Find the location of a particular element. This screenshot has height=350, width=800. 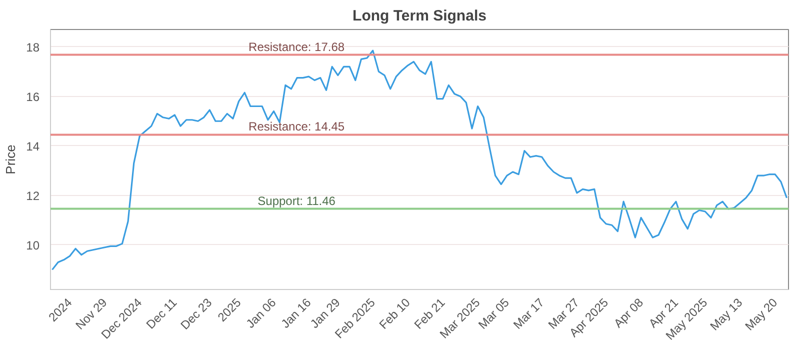

x-tick-label: Jan 06 is located at coordinates (261, 313).